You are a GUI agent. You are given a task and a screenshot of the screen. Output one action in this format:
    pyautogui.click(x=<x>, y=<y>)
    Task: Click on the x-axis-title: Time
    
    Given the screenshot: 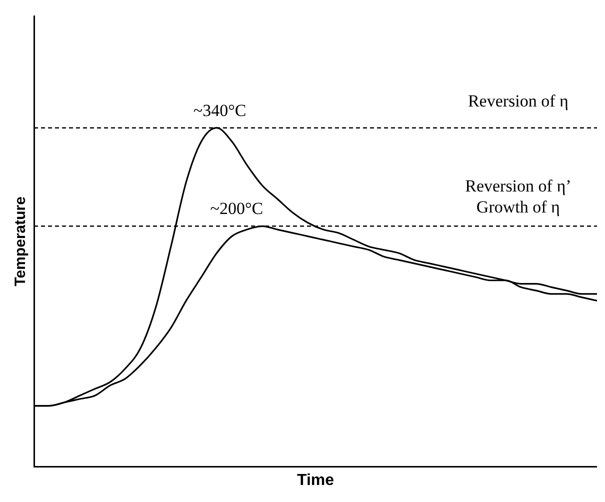 What is the action you would take?
    pyautogui.click(x=315, y=480)
    